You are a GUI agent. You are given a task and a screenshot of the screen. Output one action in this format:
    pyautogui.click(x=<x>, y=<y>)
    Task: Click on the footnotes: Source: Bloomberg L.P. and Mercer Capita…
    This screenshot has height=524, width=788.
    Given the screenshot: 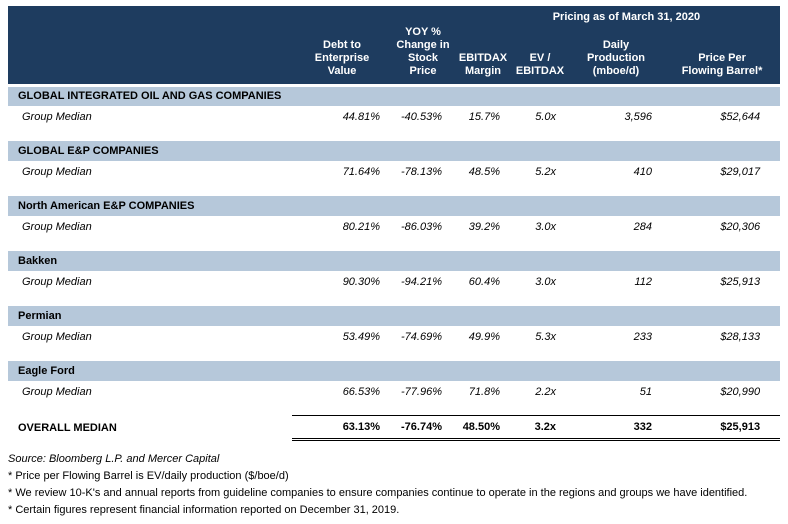 What is the action you would take?
    pyautogui.click(x=394, y=484)
    